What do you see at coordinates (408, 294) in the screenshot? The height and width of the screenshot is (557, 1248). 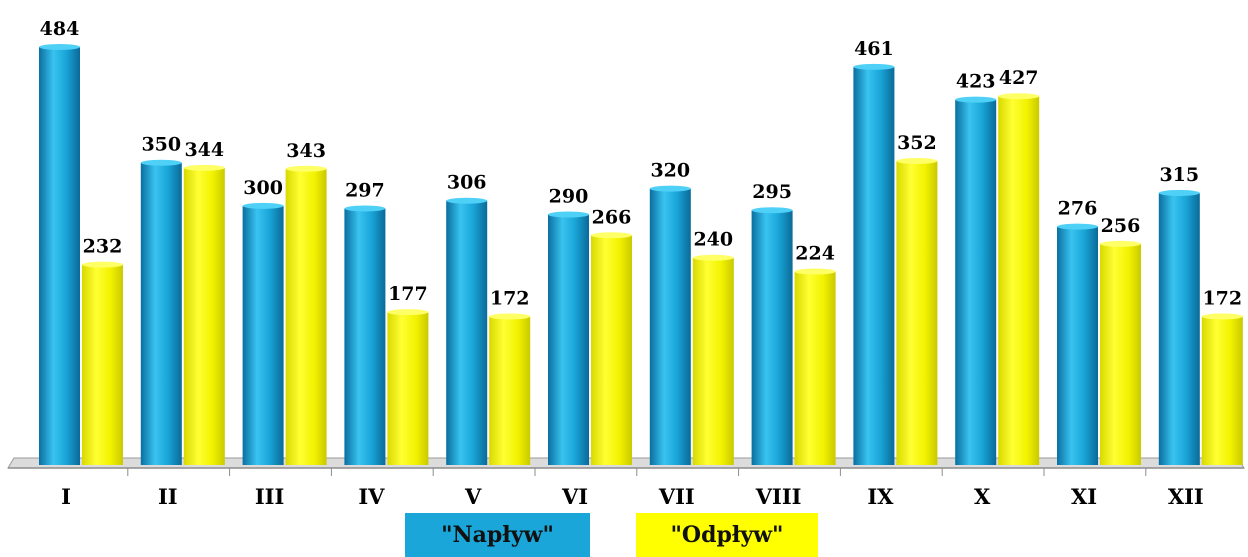 I see `value-label-odplyw: 177` at bounding box center [408, 294].